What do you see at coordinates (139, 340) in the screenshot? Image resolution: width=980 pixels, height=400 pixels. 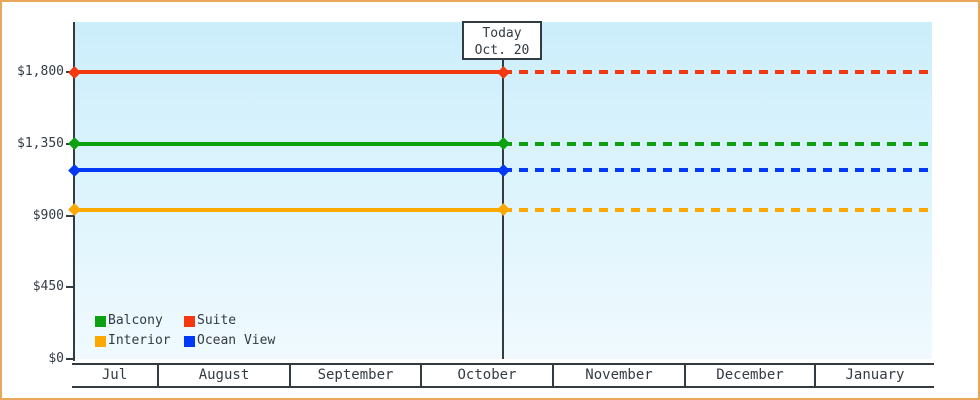 I see `legend-label: Interior` at bounding box center [139, 340].